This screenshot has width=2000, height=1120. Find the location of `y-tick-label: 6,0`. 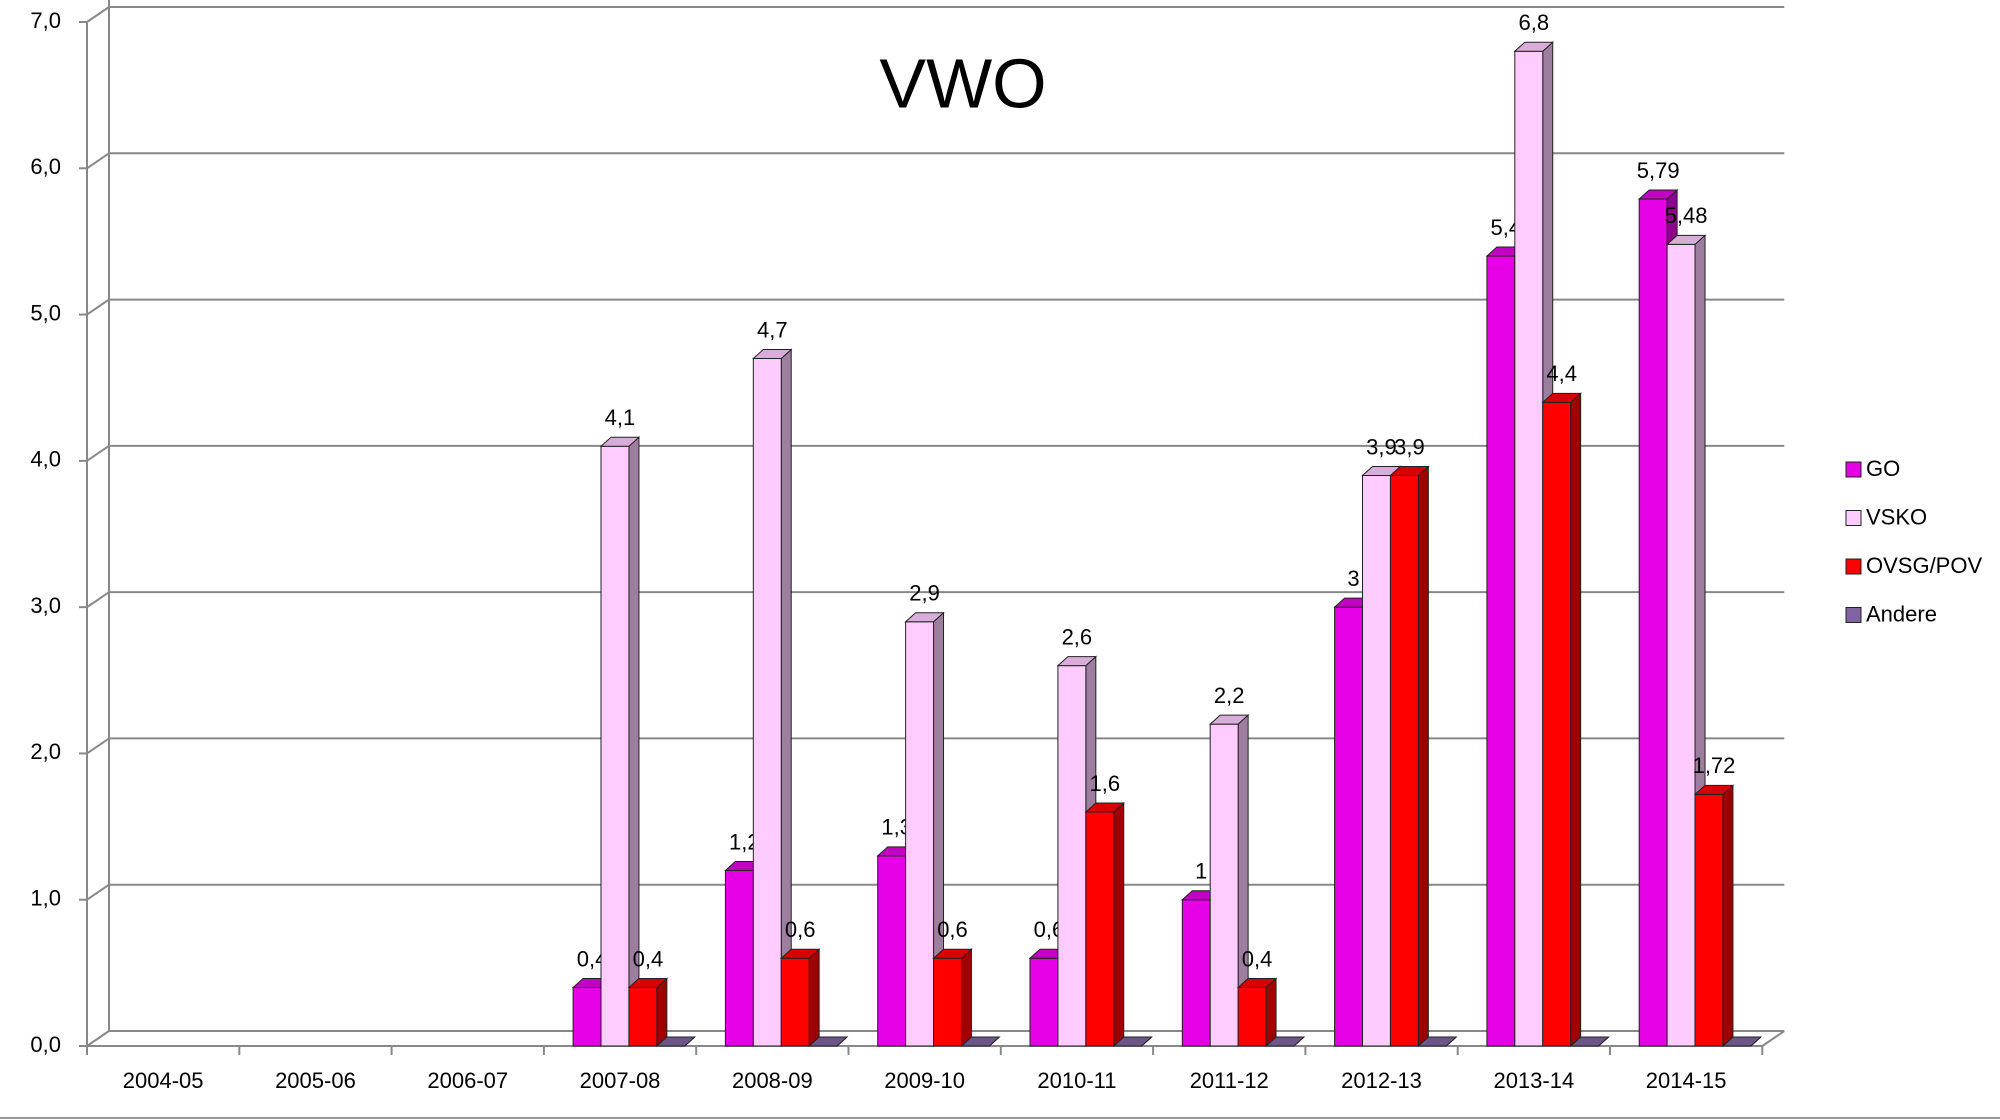

y-tick-label: 6,0 is located at coordinates (45, 166).